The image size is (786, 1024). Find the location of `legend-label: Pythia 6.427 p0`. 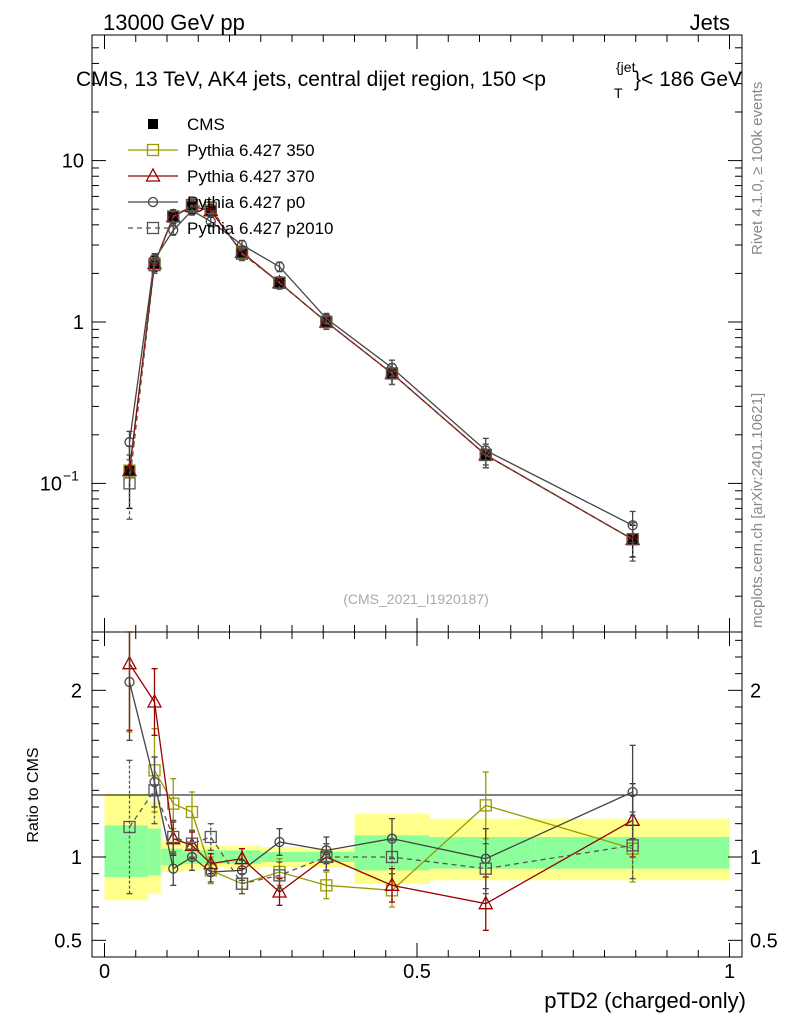

legend-label: Pythia 6.427 p0 is located at coordinates (246, 202).